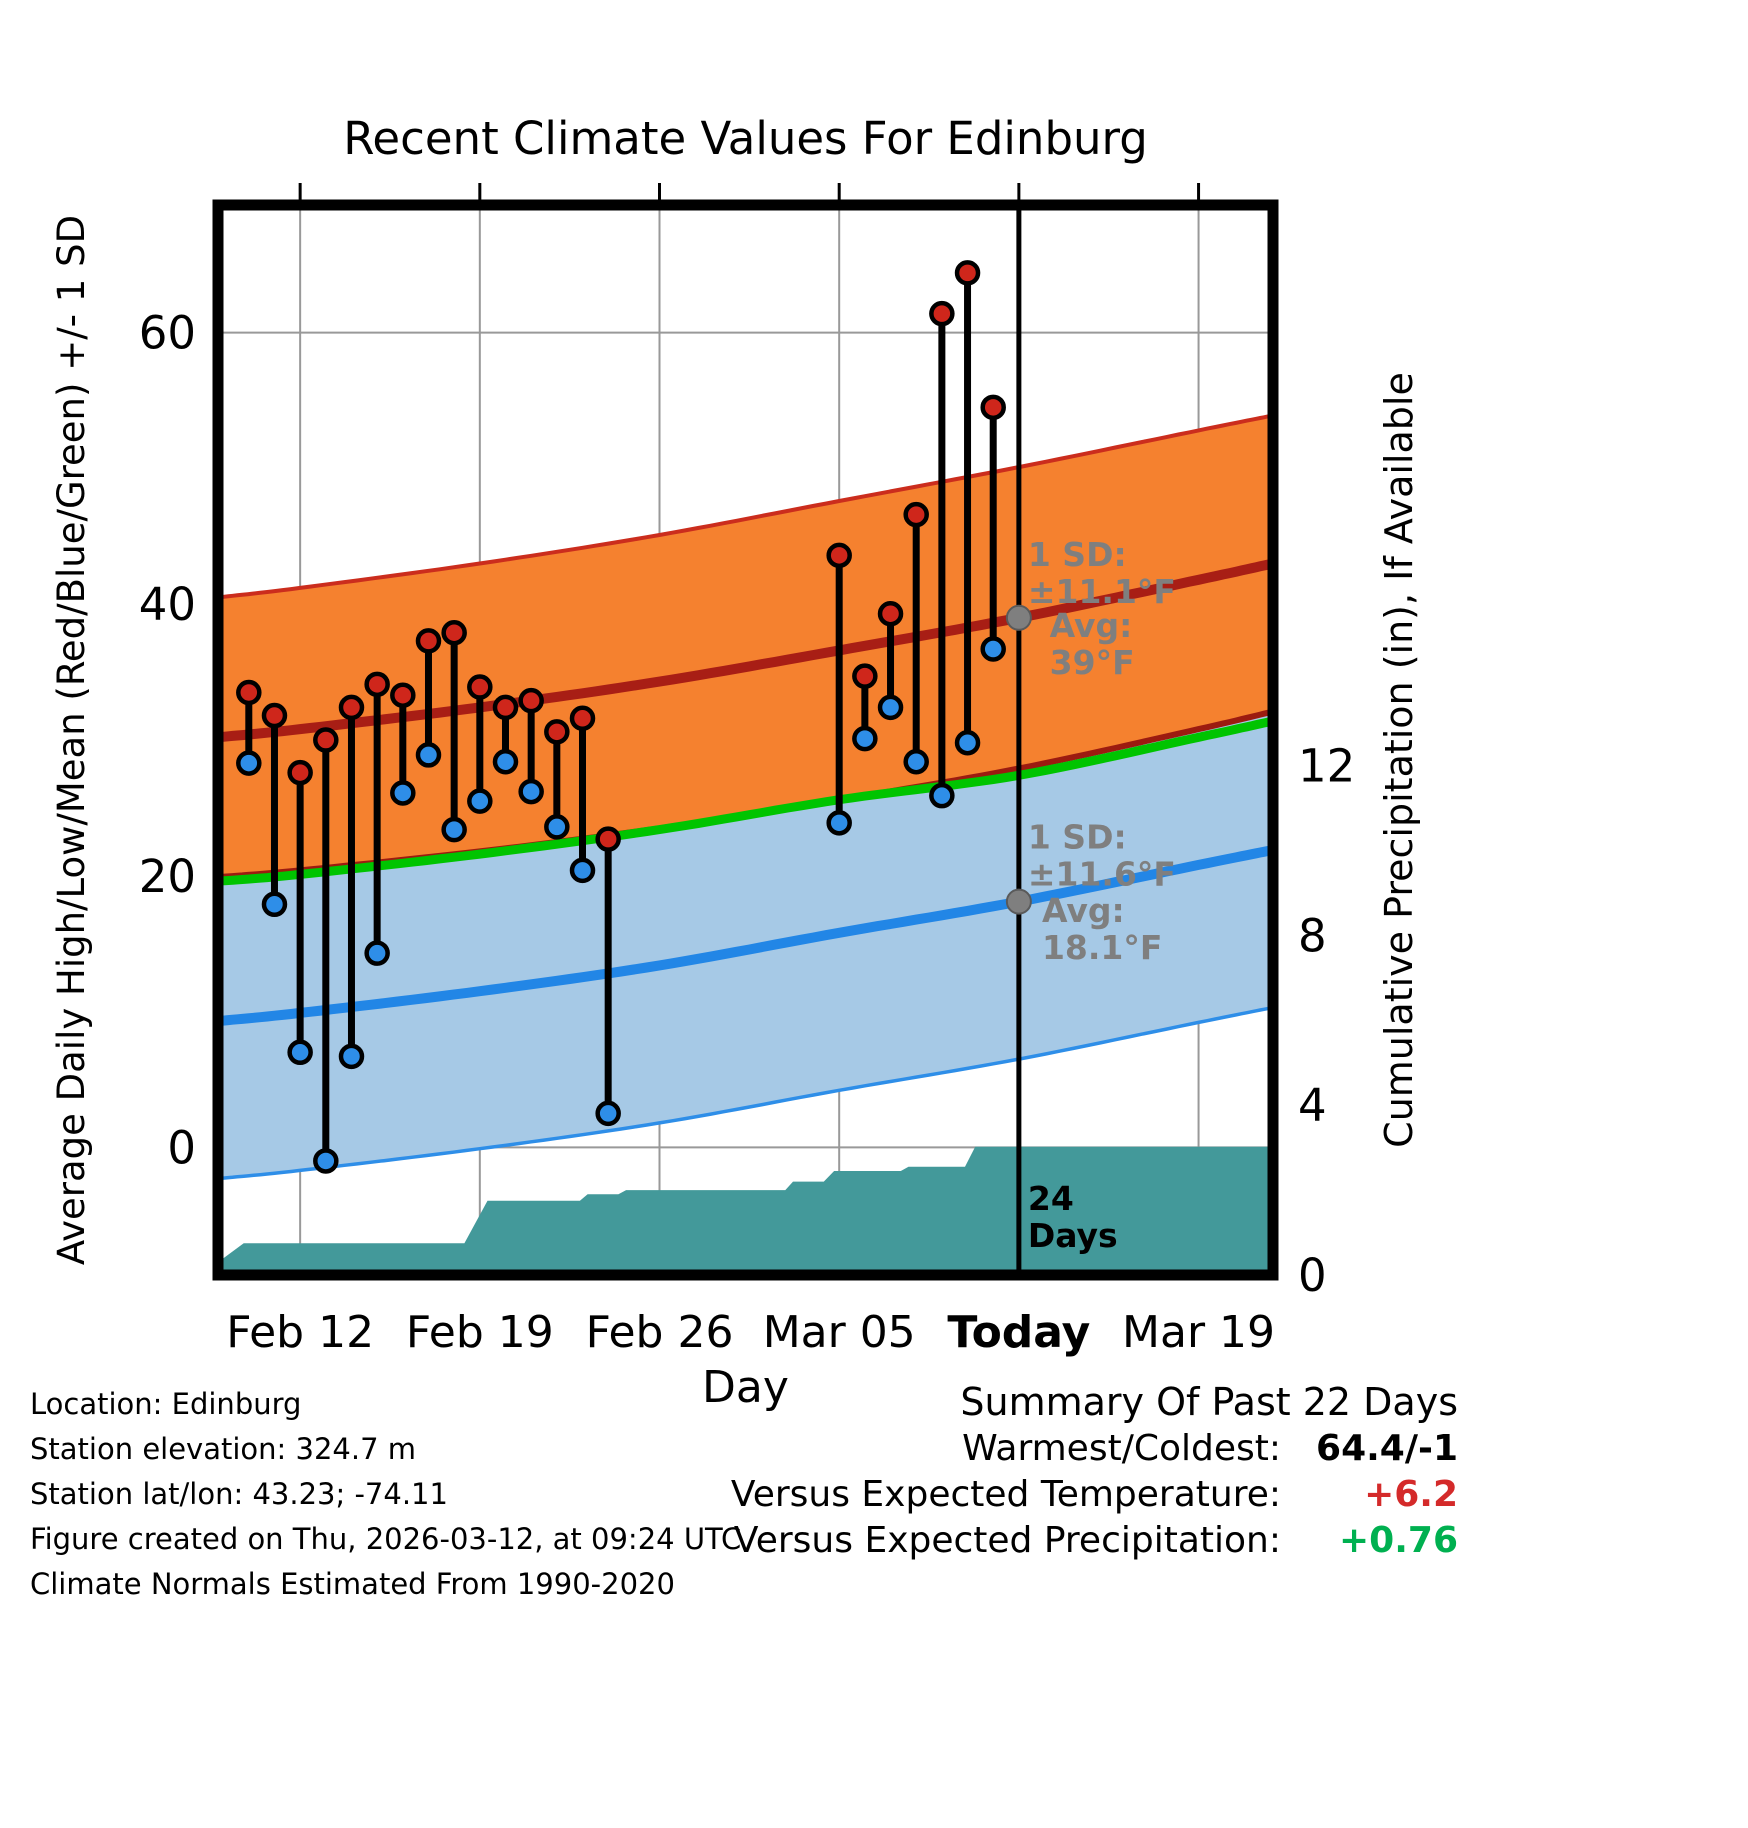 This screenshot has height=1828, width=1748. I want to click on summary-row-vs-expected-temperature: Versus Expected Temperature: +6.2, so click(1094, 1495).